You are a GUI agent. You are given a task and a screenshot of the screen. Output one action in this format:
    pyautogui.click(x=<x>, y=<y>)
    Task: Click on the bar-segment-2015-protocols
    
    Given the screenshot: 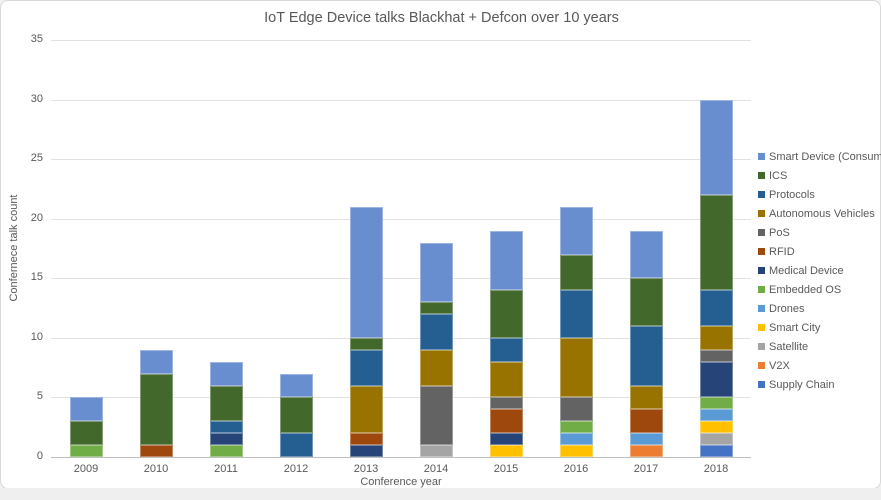 What is the action you would take?
    pyautogui.click(x=506, y=349)
    